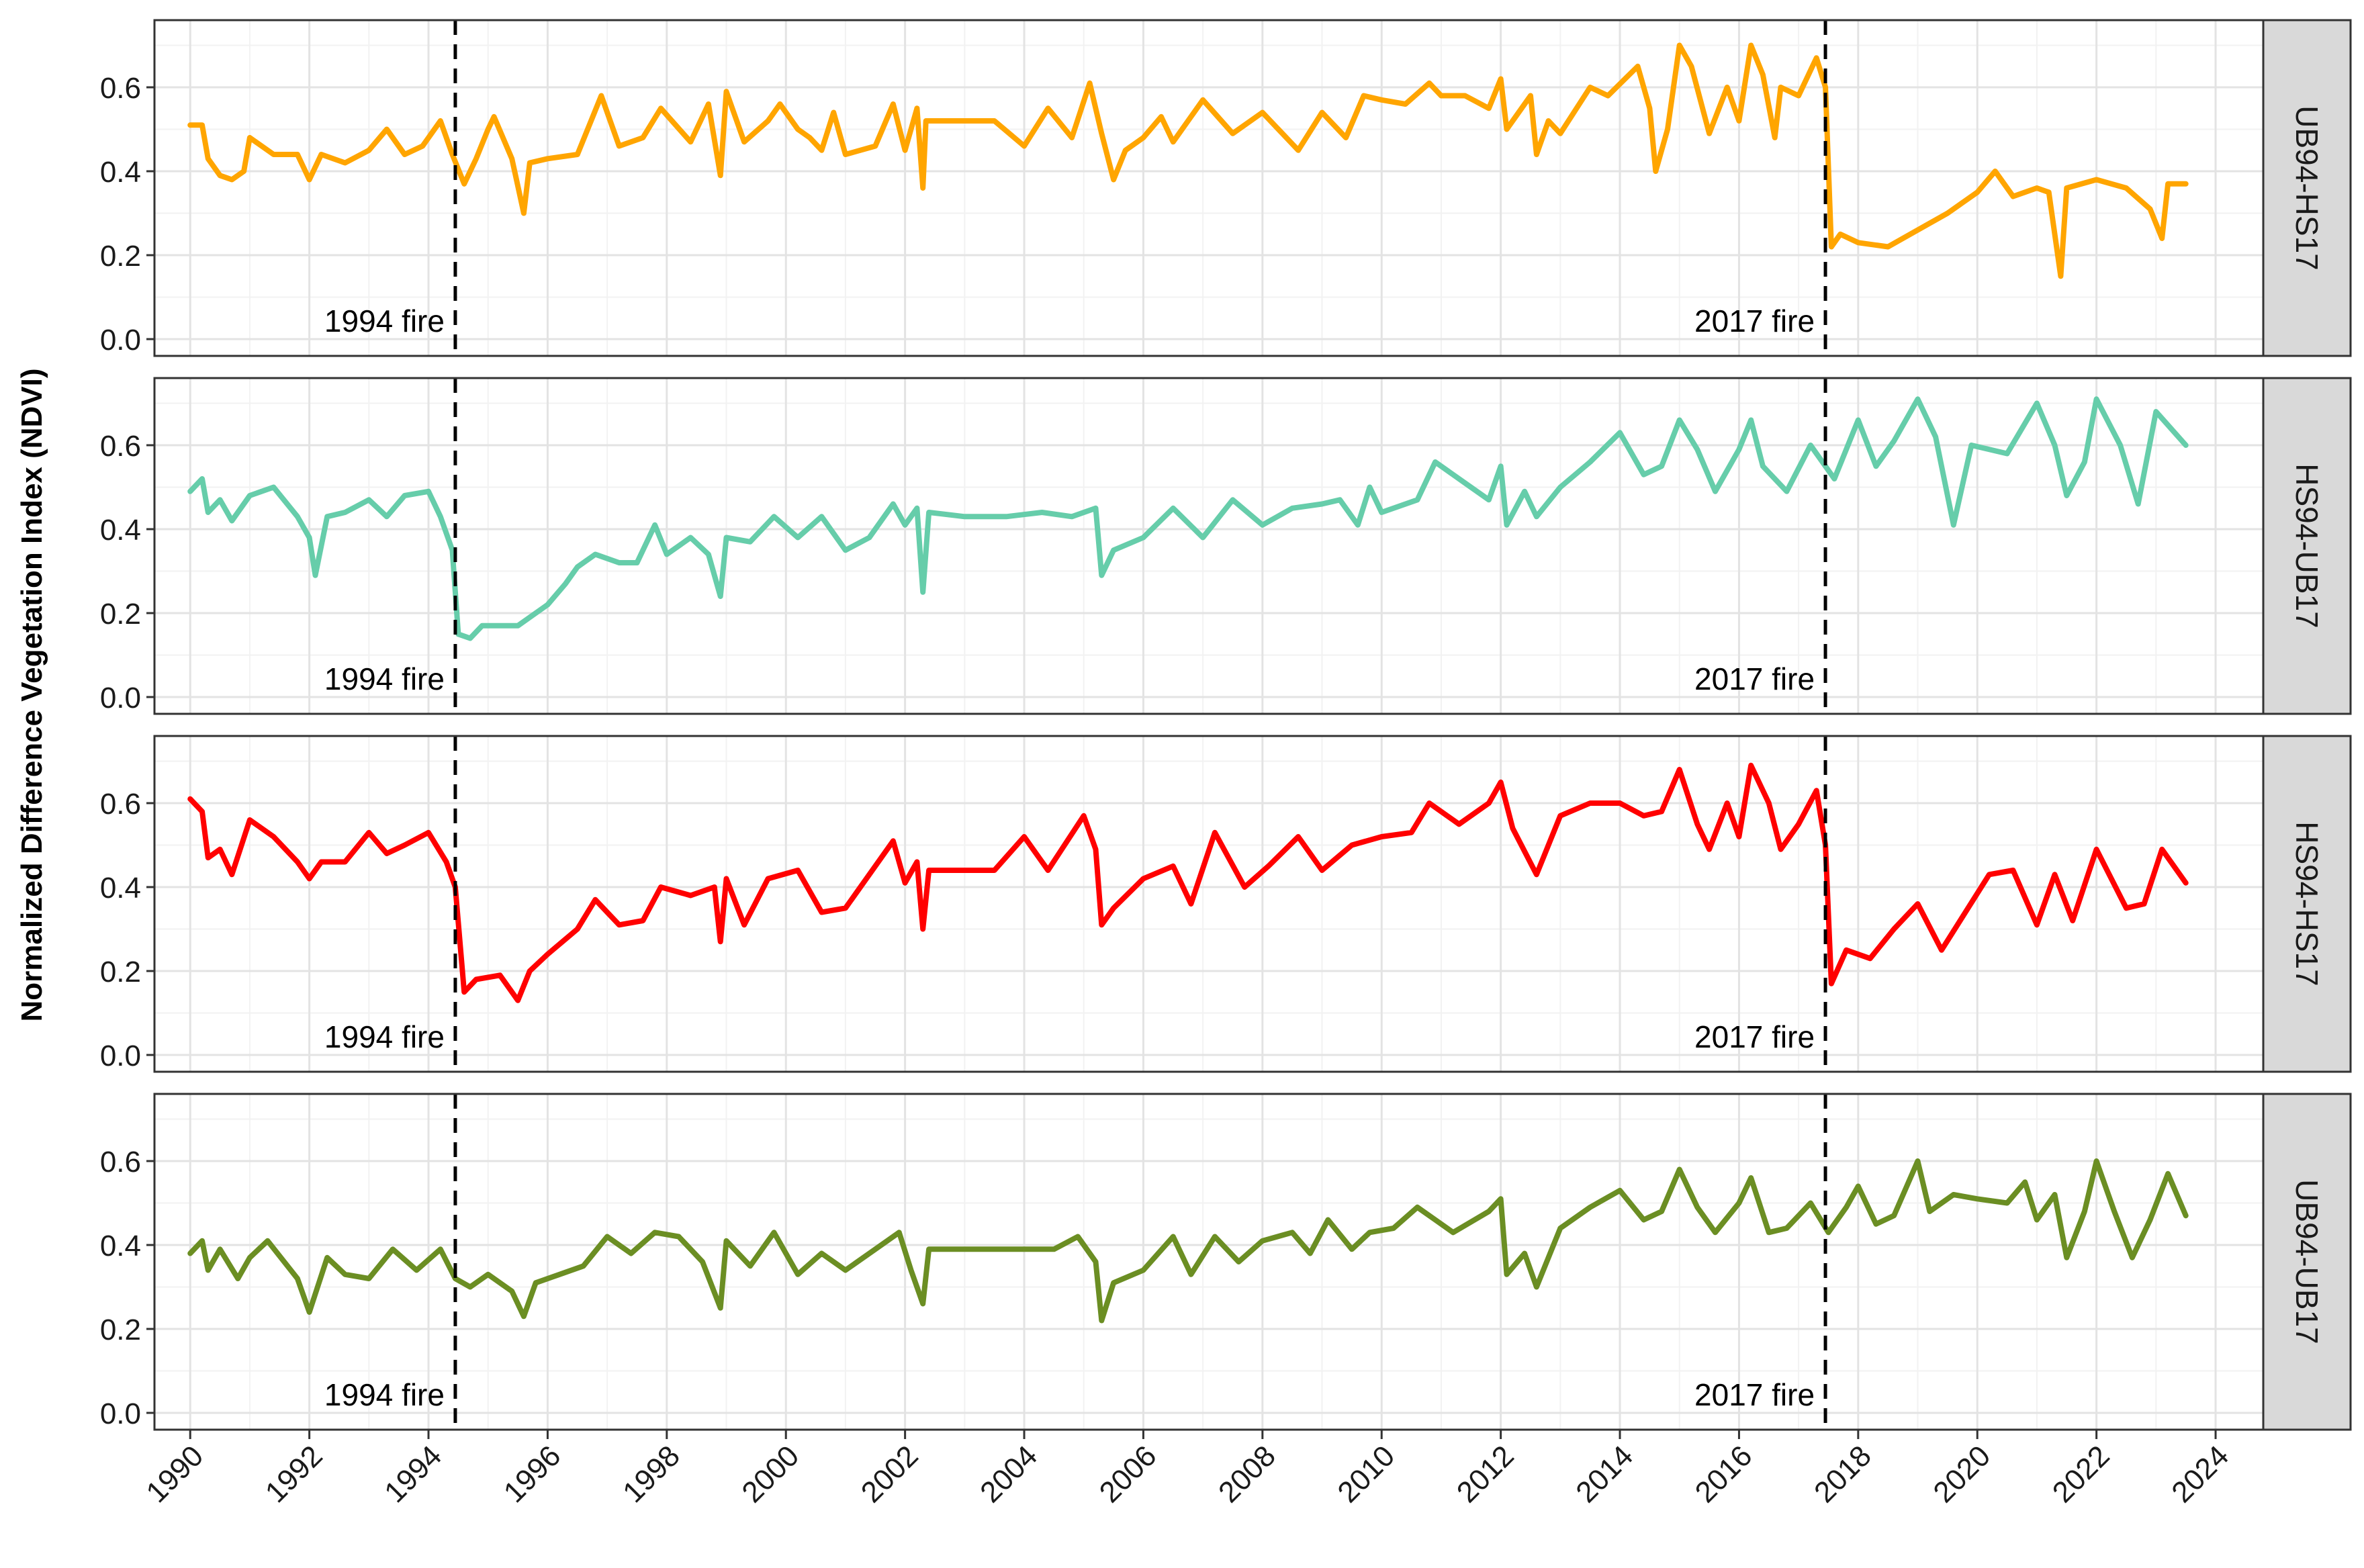 Image resolution: width=2364 pixels, height=1568 pixels. Describe the element at coordinates (413, 1474) in the screenshot. I see `x-tick-label: 1994` at that location.